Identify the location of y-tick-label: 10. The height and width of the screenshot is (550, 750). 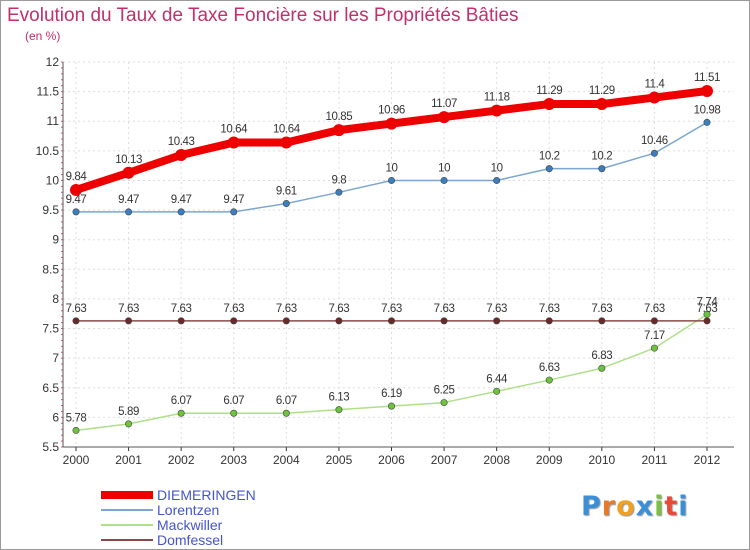
(53, 180).